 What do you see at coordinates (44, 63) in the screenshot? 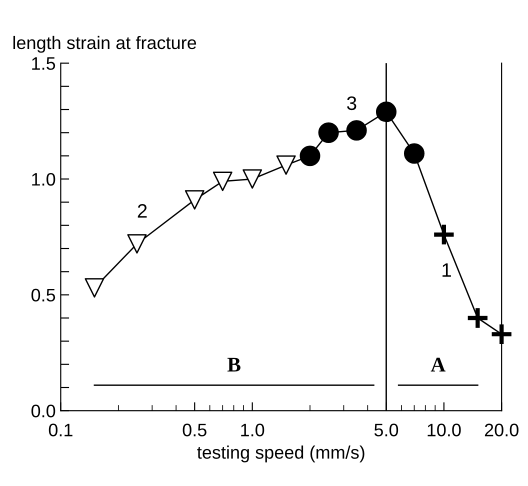
I see `y-tick-label: 1.5` at bounding box center [44, 63].